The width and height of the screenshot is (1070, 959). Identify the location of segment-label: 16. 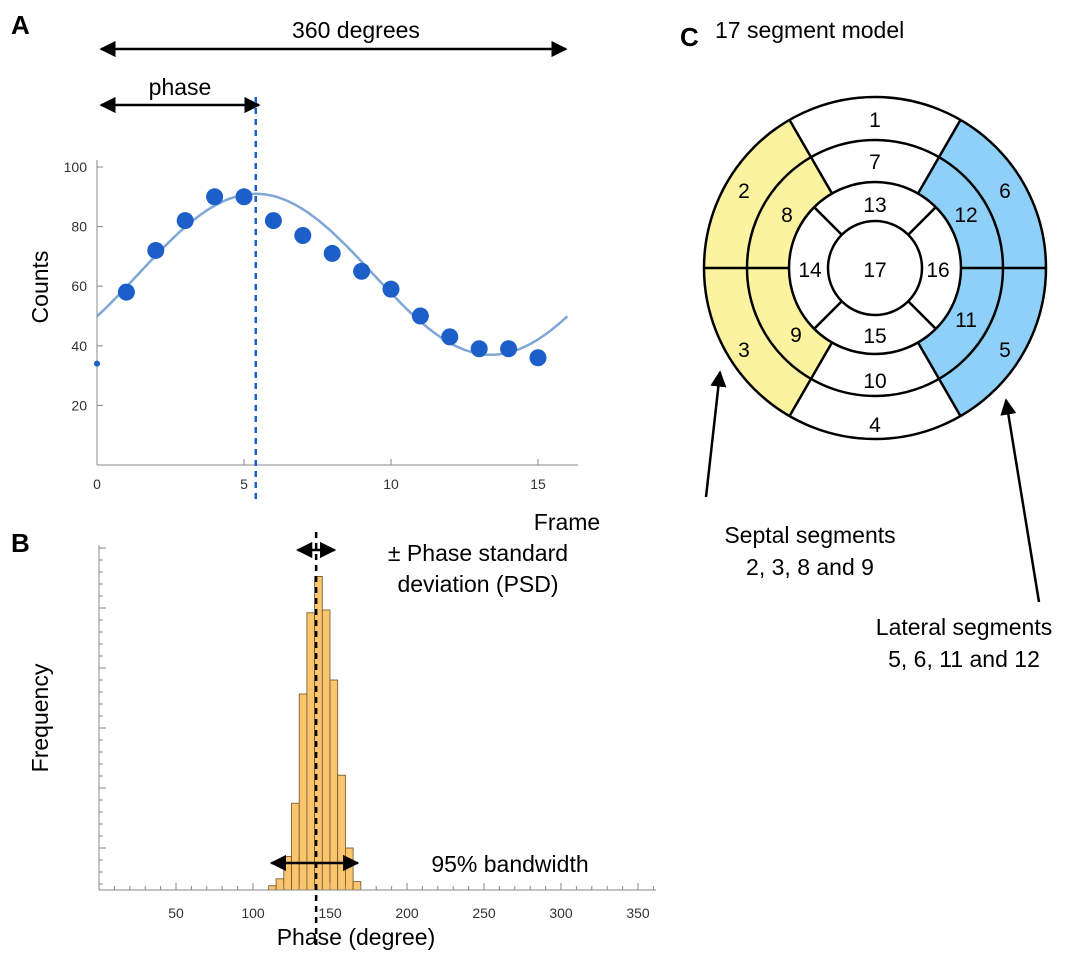
(937, 270).